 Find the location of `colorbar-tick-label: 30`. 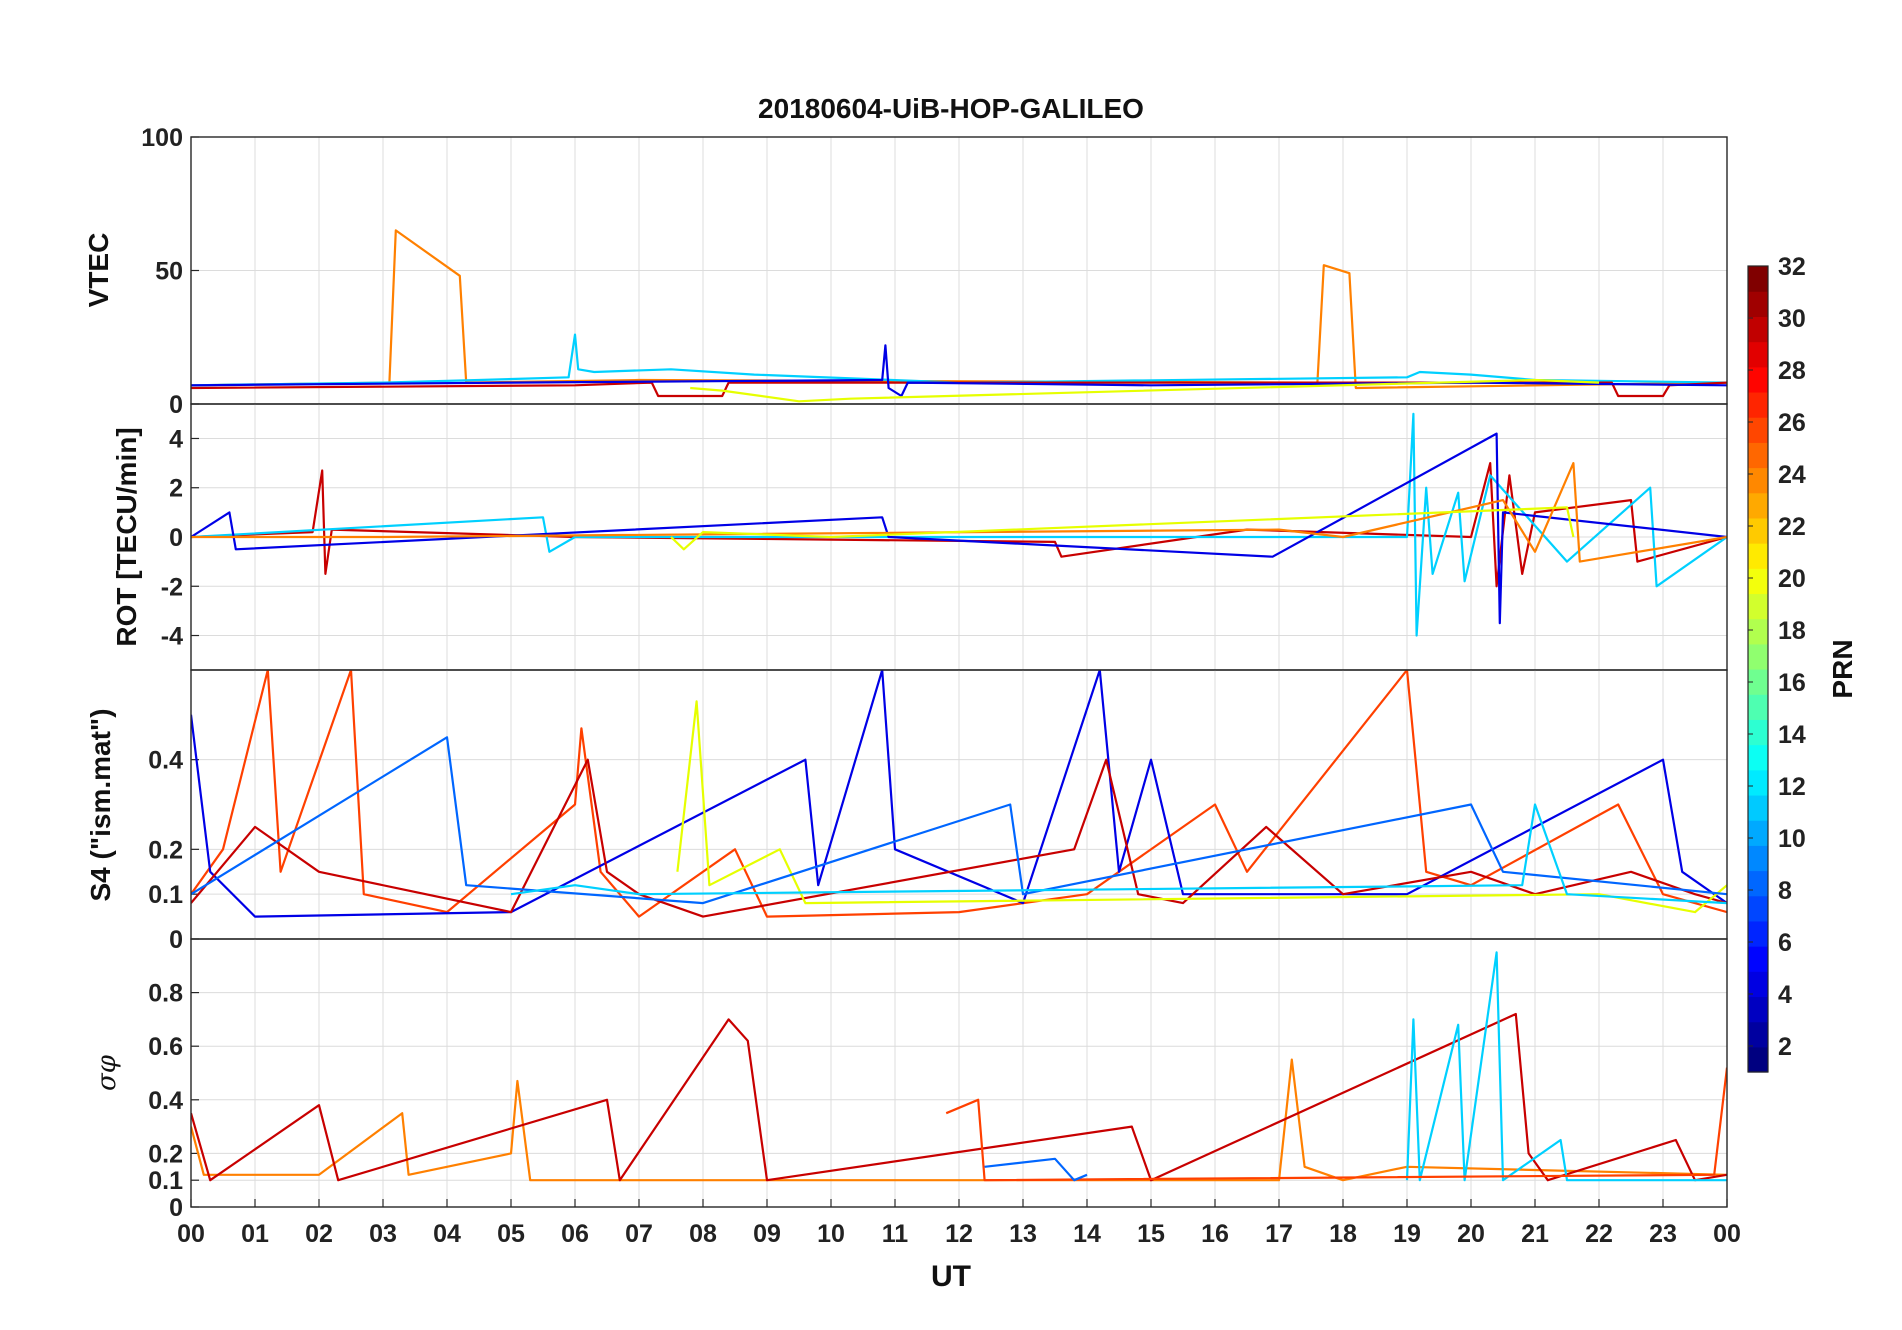

colorbar-tick-label: 30 is located at coordinates (1792, 319).